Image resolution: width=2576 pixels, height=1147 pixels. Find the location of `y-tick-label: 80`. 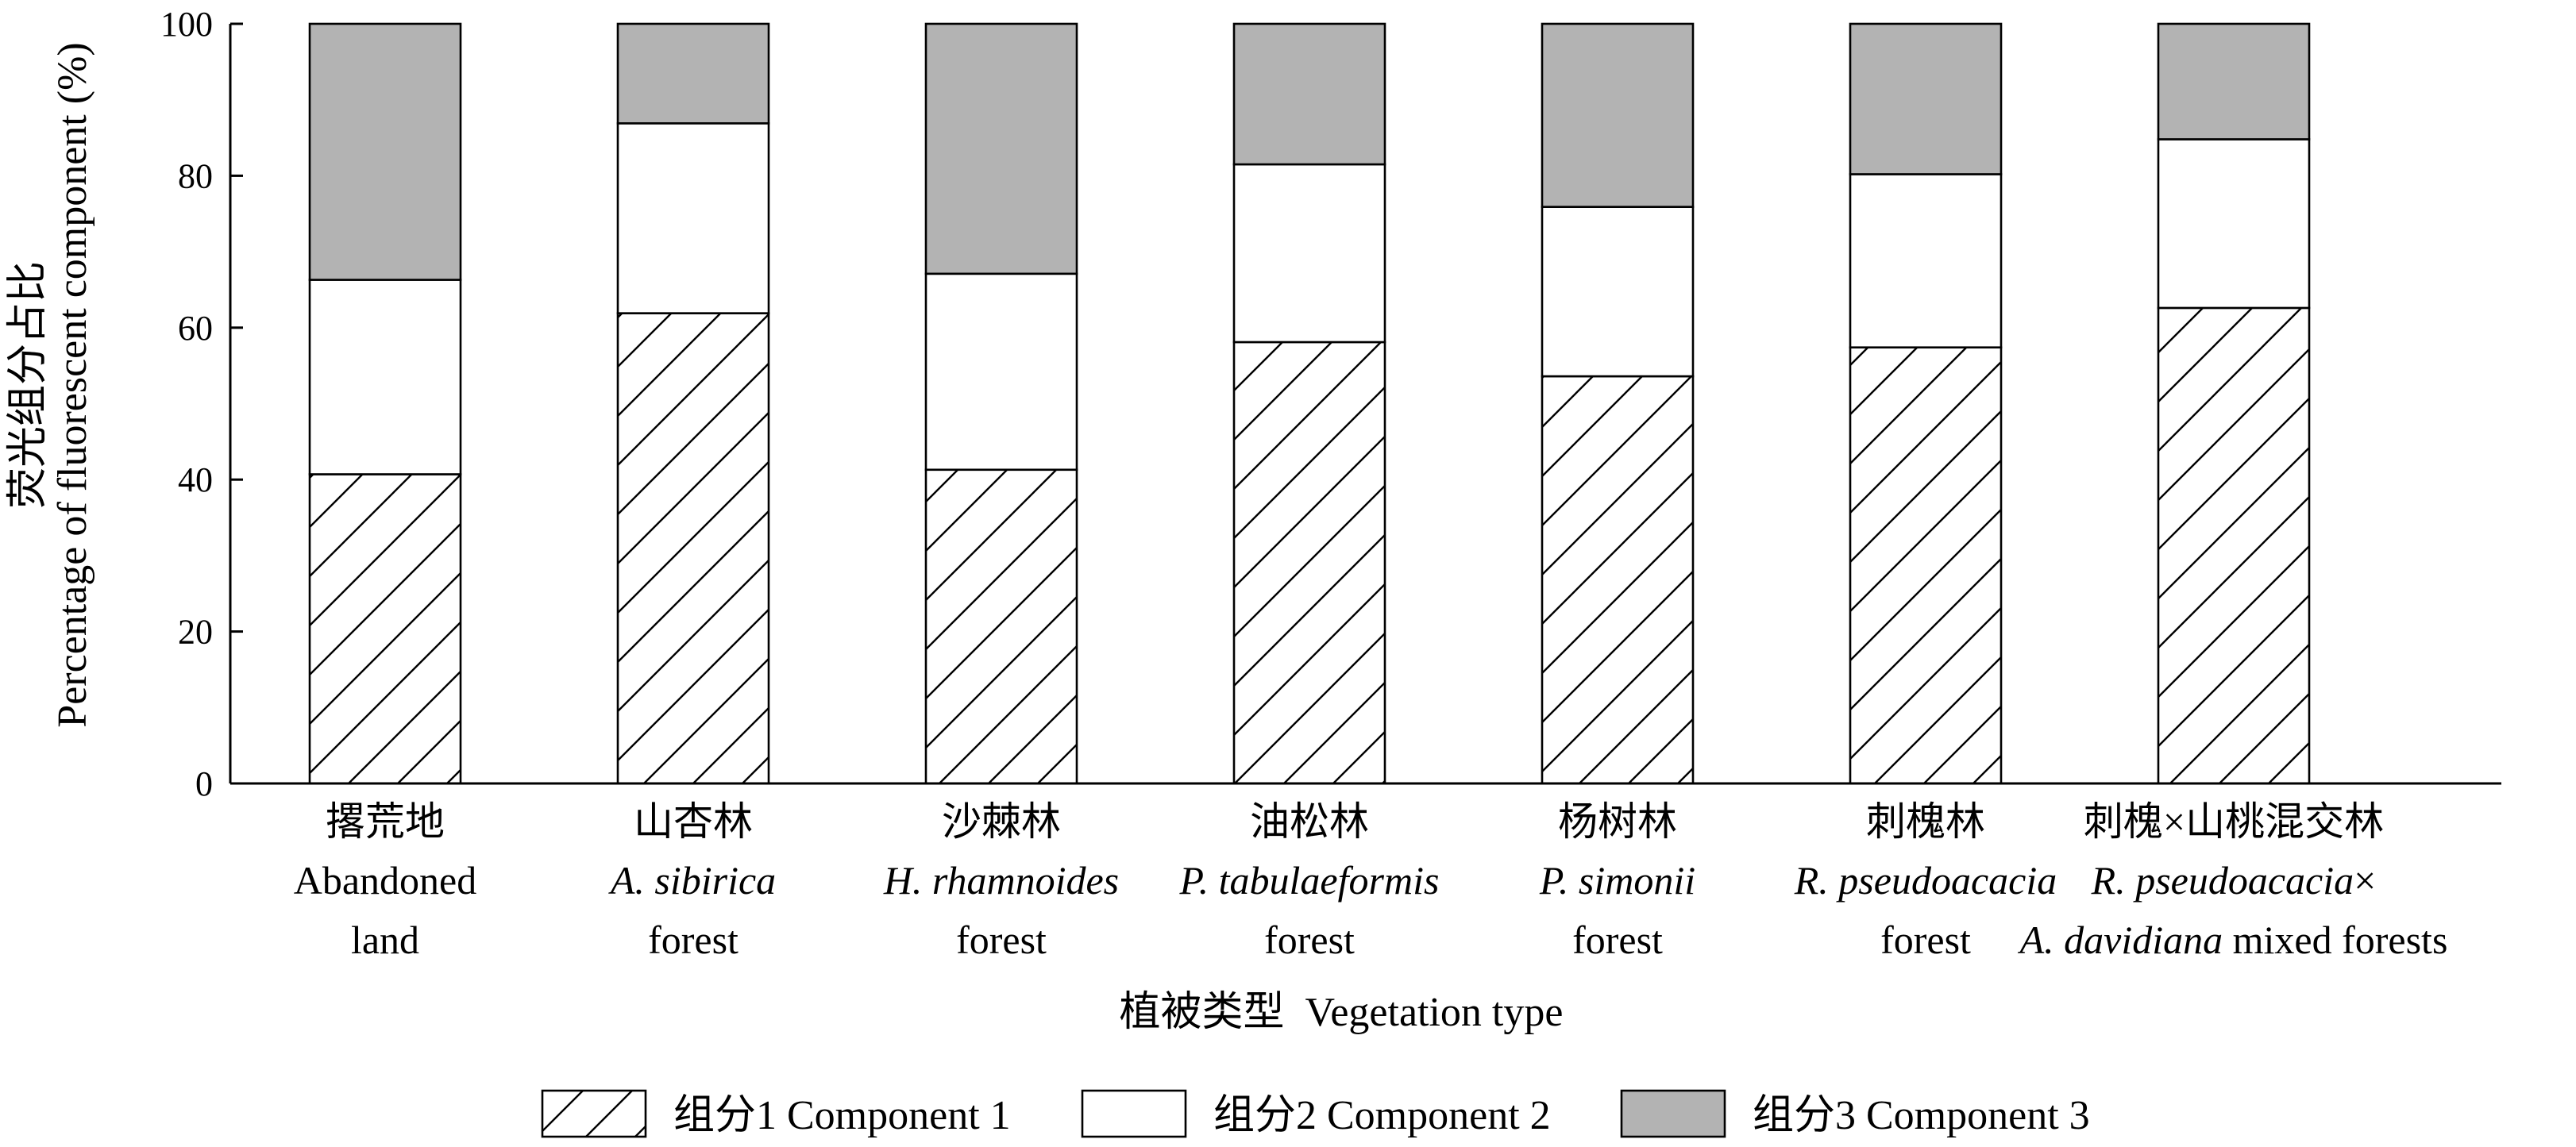

y-tick-label: 80 is located at coordinates (195, 175).